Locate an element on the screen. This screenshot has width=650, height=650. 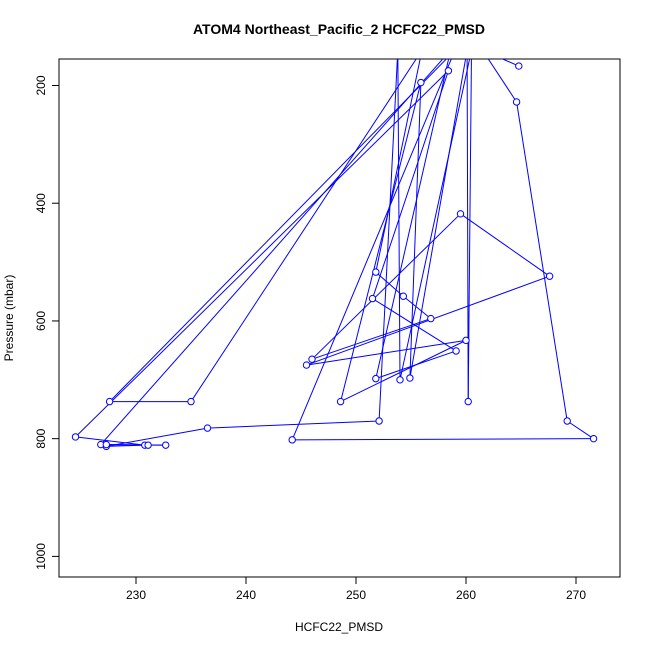
y-tick-label: 200 is located at coordinates (41, 85).